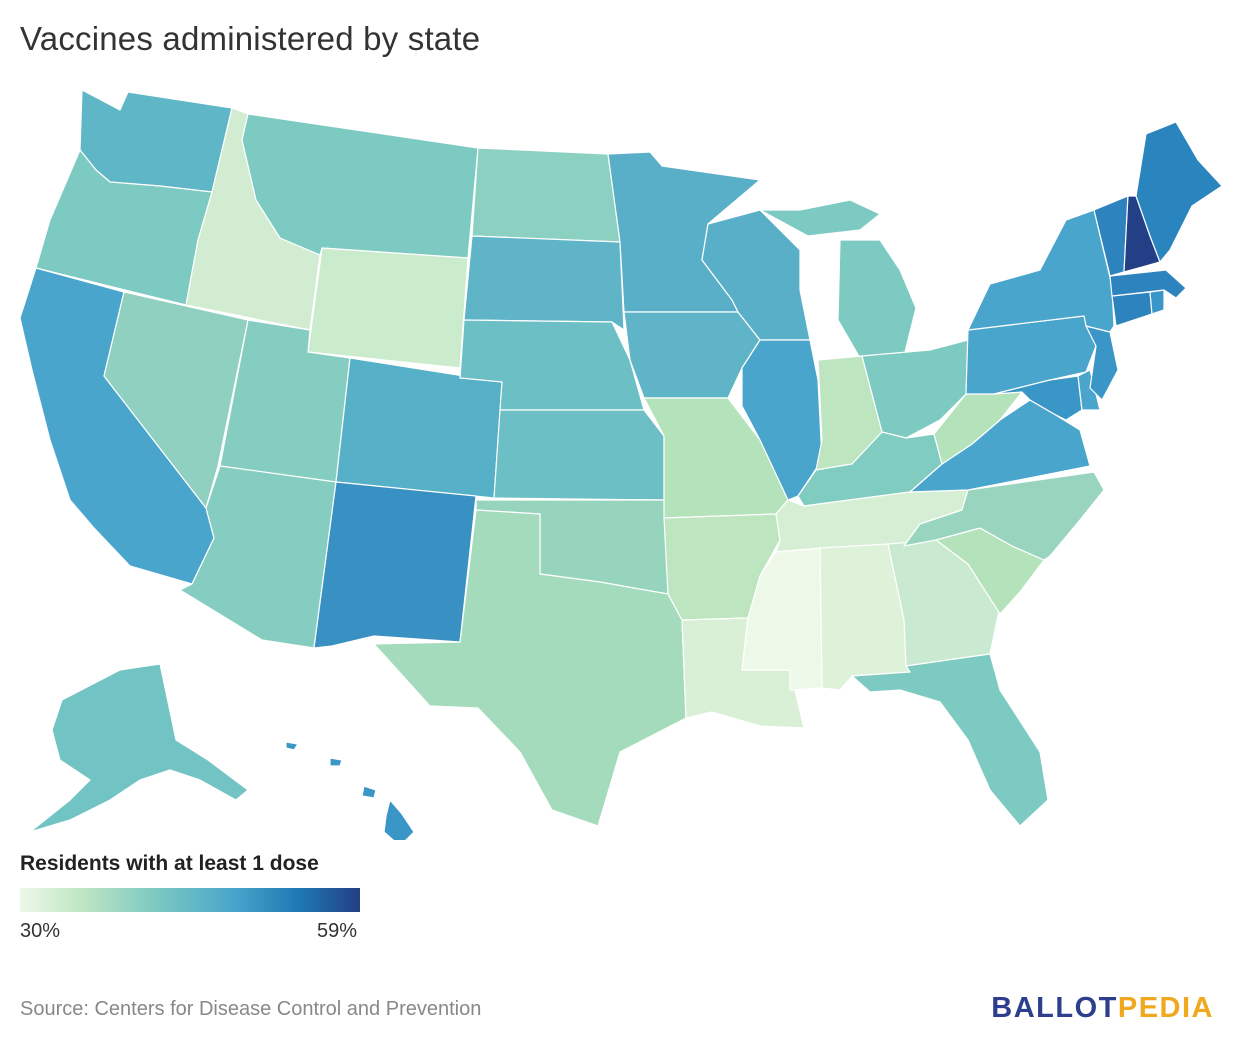  What do you see at coordinates (1132, 309) in the screenshot?
I see `state-CT` at bounding box center [1132, 309].